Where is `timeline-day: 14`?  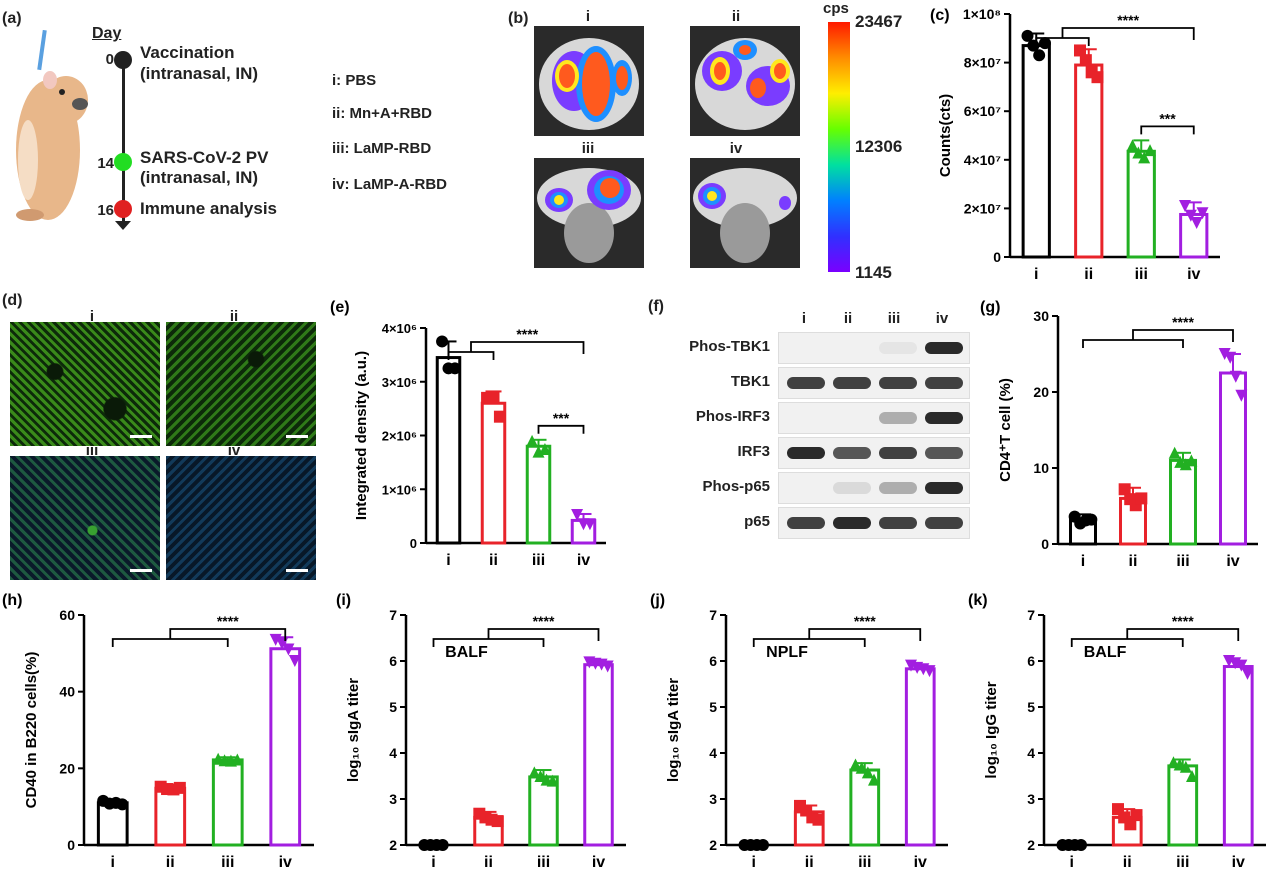
timeline-day: 14 is located at coordinates (105, 163).